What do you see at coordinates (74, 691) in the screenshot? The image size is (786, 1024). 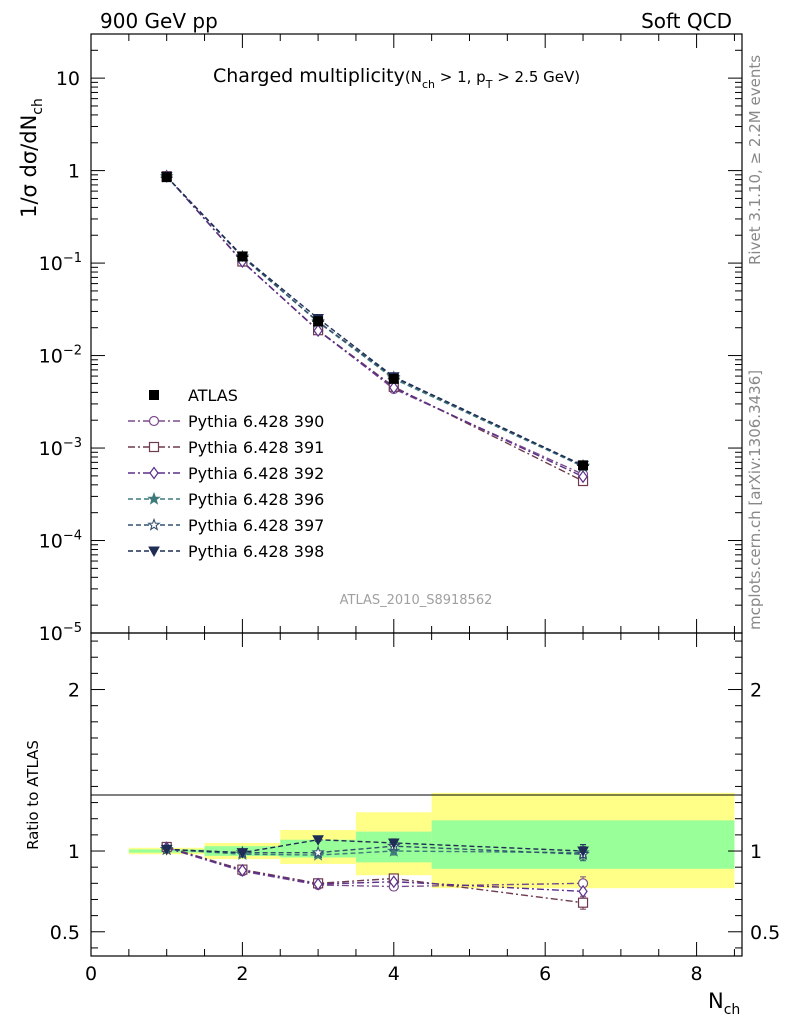 I see `ratio-ytick-label: 2` at bounding box center [74, 691].